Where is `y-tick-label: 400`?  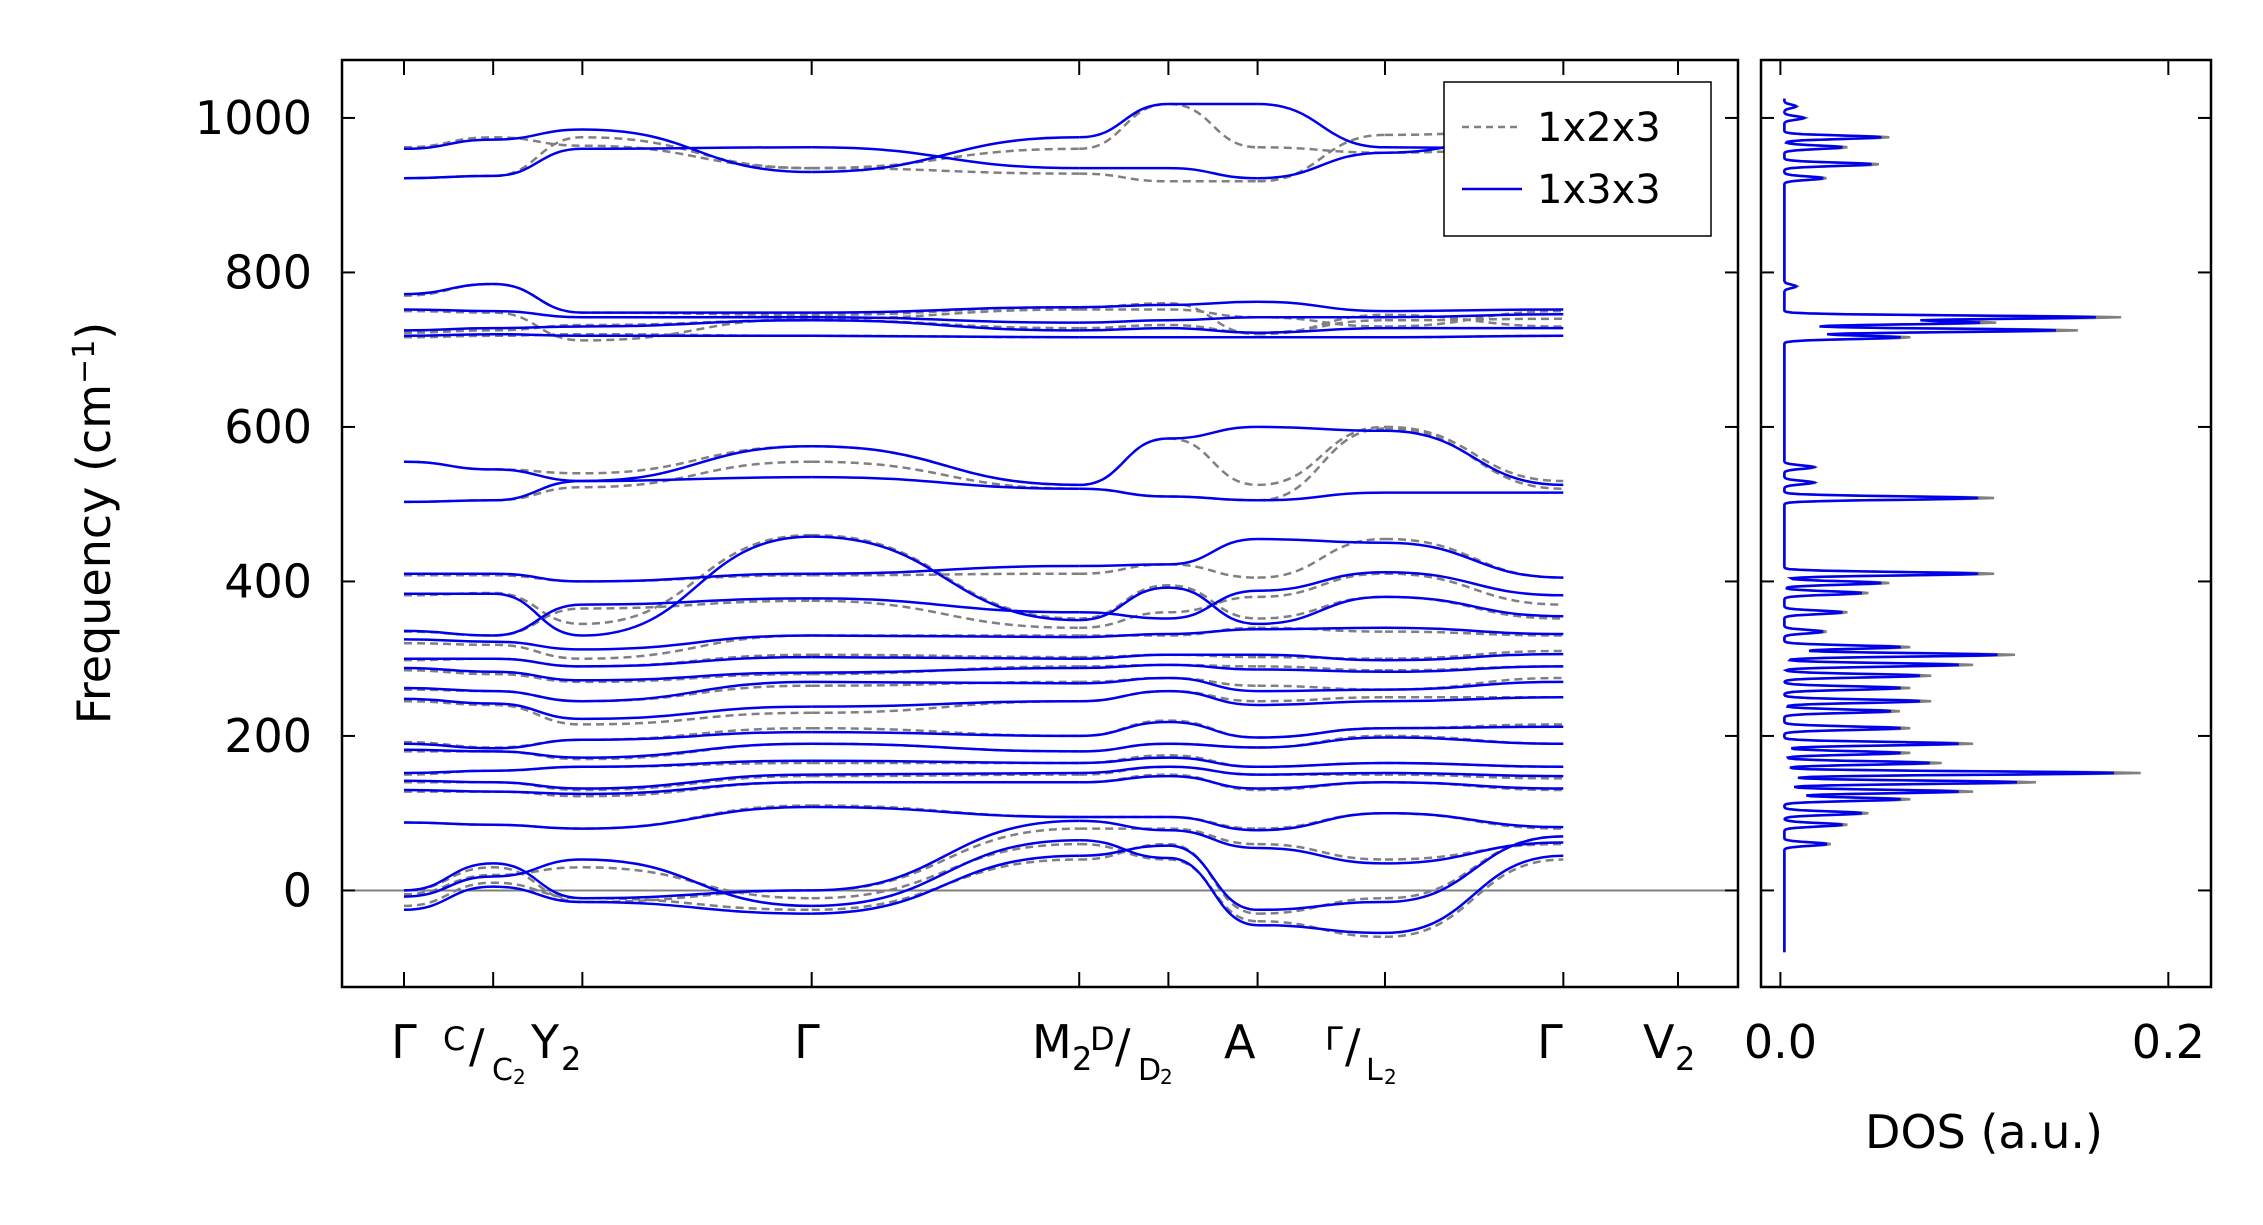 y-tick-label: 400 is located at coordinates (268, 581).